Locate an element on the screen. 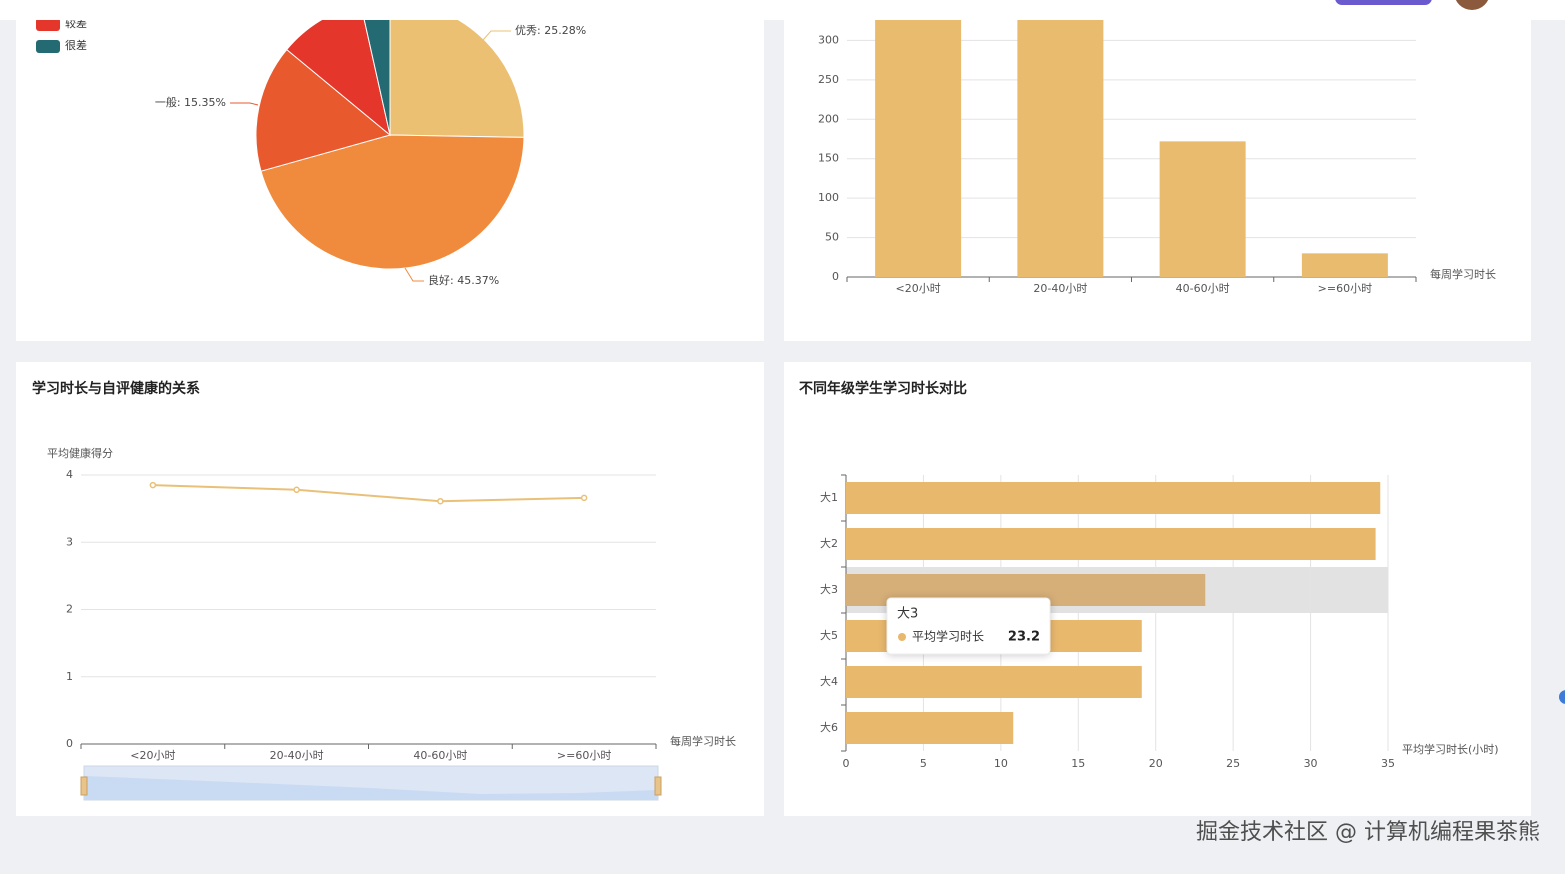  watermark: 掘金技术社区 @ 计算机编程果茶熊 is located at coordinates (1368, 832).